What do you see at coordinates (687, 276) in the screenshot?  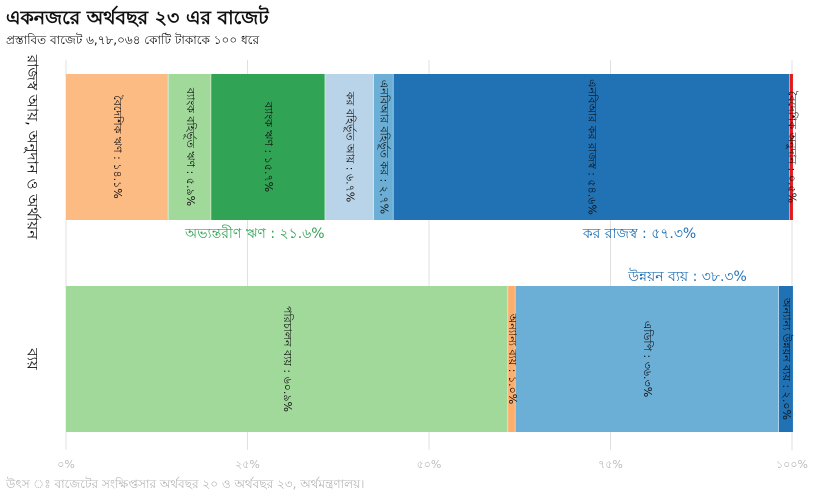 I see `annotation-label: উন্নয়ন ব্যয় : ৩৮.৩%` at bounding box center [687, 276].